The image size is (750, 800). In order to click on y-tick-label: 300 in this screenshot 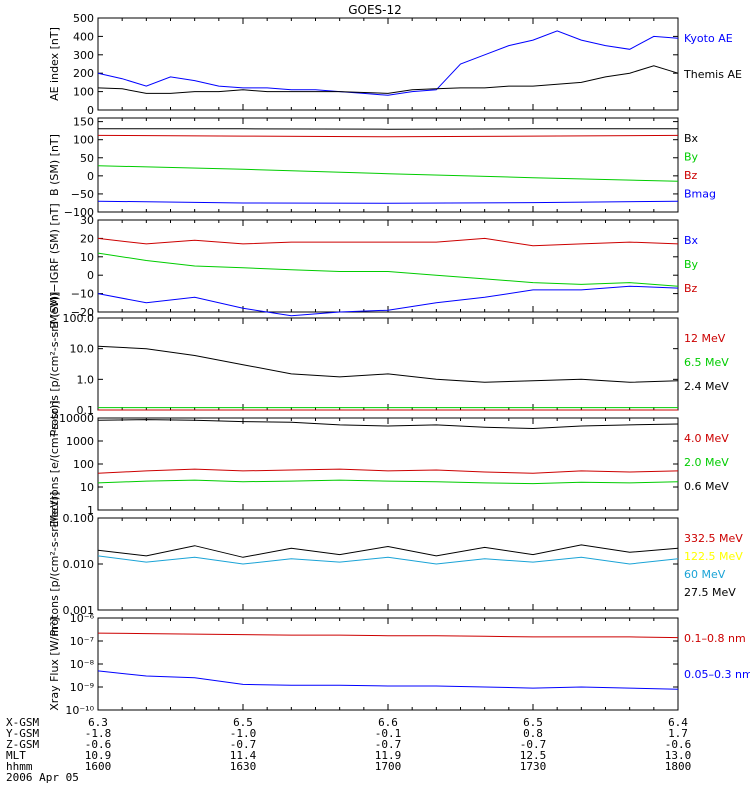, I will do `click(83, 55)`.